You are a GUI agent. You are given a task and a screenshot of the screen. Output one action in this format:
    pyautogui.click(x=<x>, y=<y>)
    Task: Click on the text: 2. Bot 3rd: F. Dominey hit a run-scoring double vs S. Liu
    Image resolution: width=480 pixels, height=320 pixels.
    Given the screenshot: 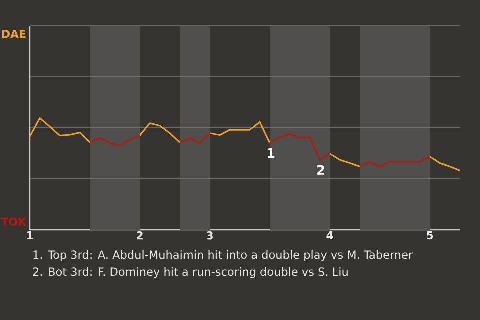 What is the action you would take?
    pyautogui.click(x=190, y=272)
    